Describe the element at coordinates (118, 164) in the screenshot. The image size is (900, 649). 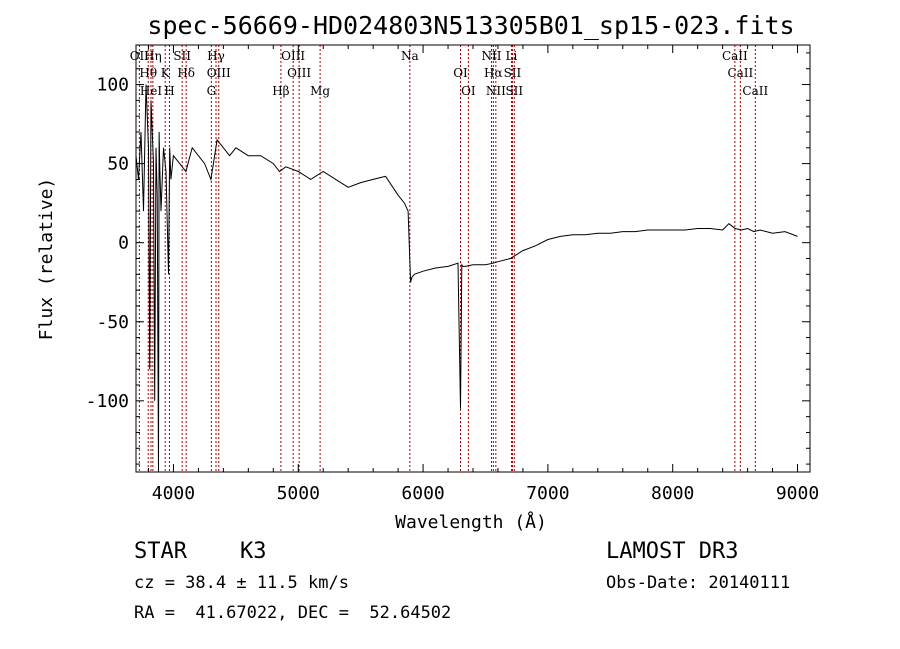
I see `y-tick-label: 50` at that location.